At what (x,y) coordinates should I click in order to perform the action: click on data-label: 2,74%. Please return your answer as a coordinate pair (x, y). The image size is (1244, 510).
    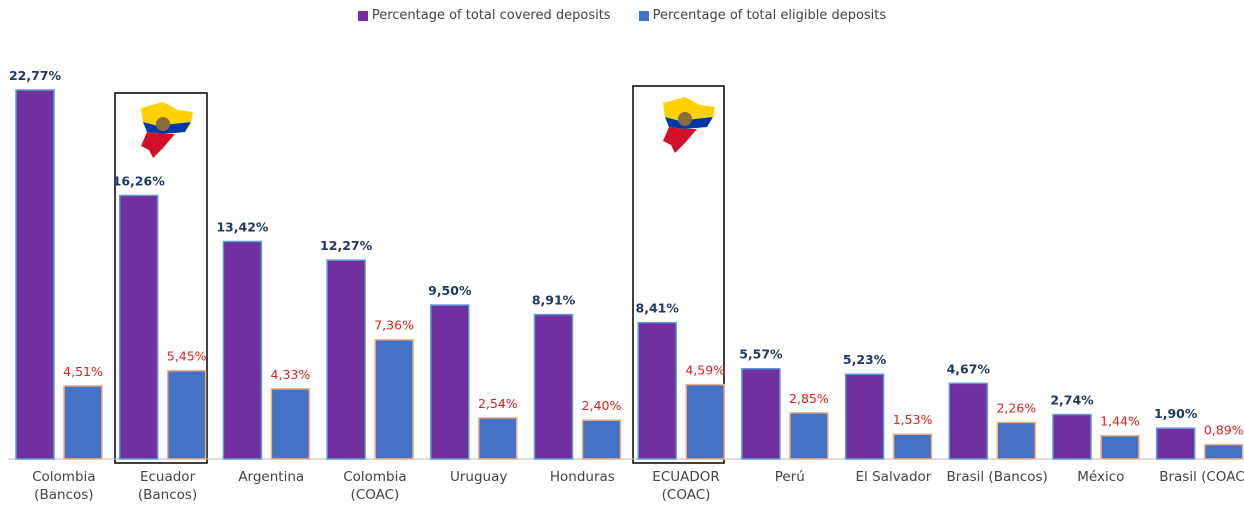
    Looking at the image, I should click on (1072, 400).